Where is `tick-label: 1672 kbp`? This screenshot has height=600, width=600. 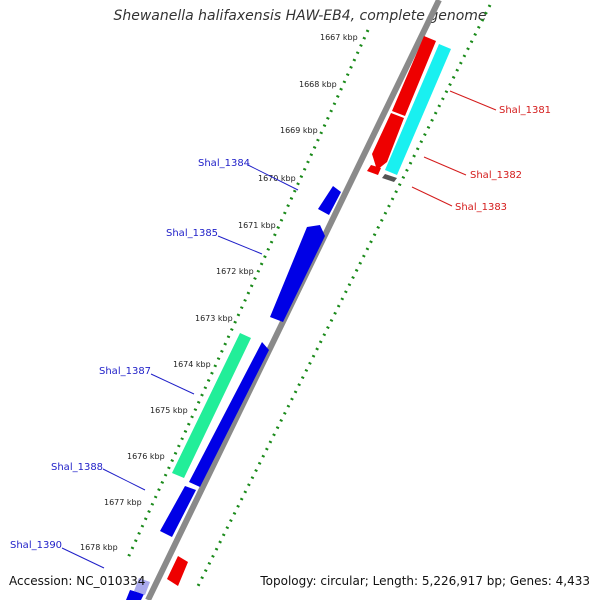 tick-label: 1672 kbp is located at coordinates (235, 271).